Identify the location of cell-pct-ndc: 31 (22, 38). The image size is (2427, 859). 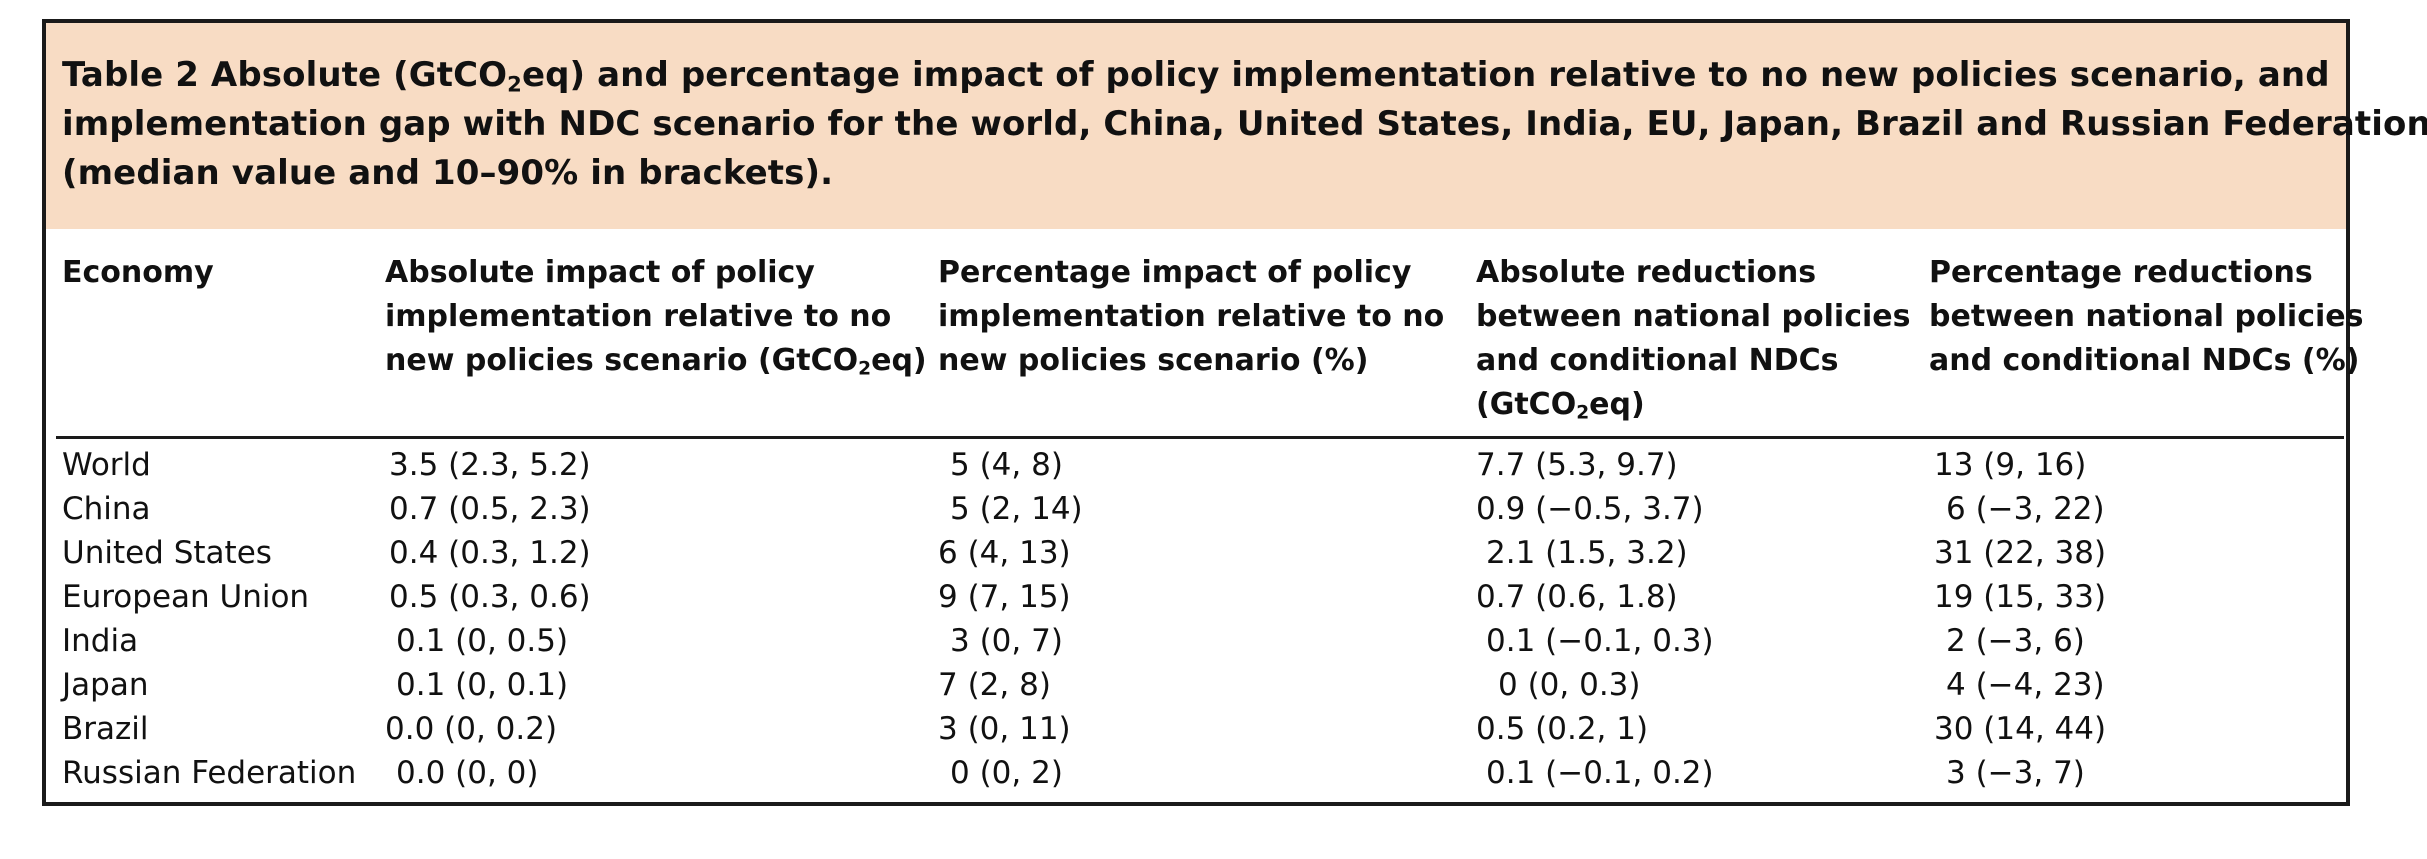
(2020, 553).